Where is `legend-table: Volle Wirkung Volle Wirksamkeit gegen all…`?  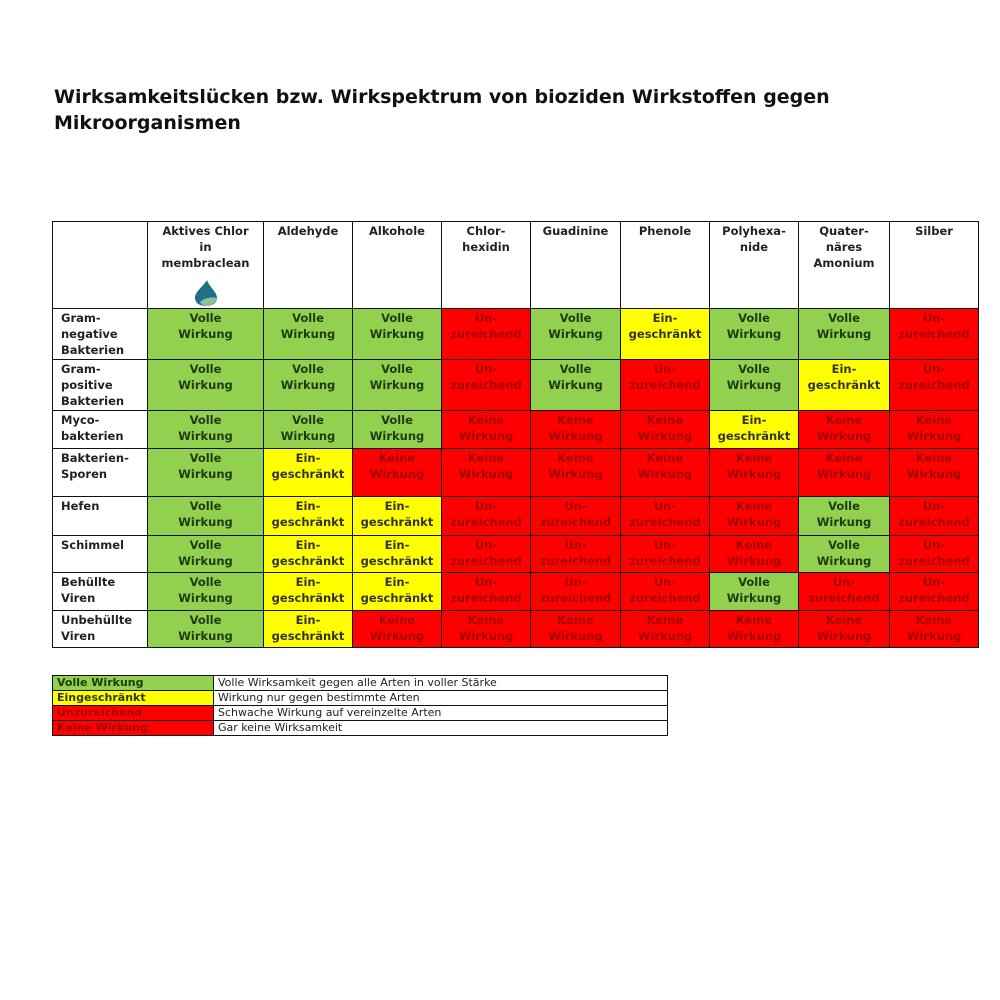 legend-table: Volle Wirkung Volle Wirksamkeit gegen all… is located at coordinates (360, 705).